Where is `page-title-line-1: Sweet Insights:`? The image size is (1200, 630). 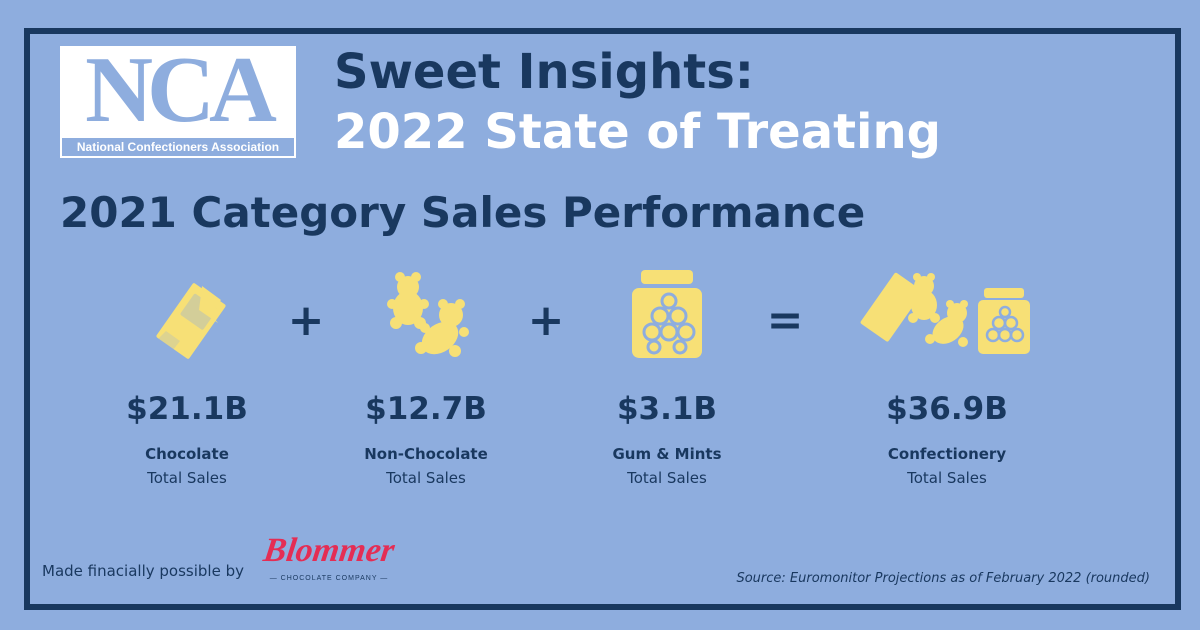 page-title-line-1: Sweet Insights: is located at coordinates (544, 72).